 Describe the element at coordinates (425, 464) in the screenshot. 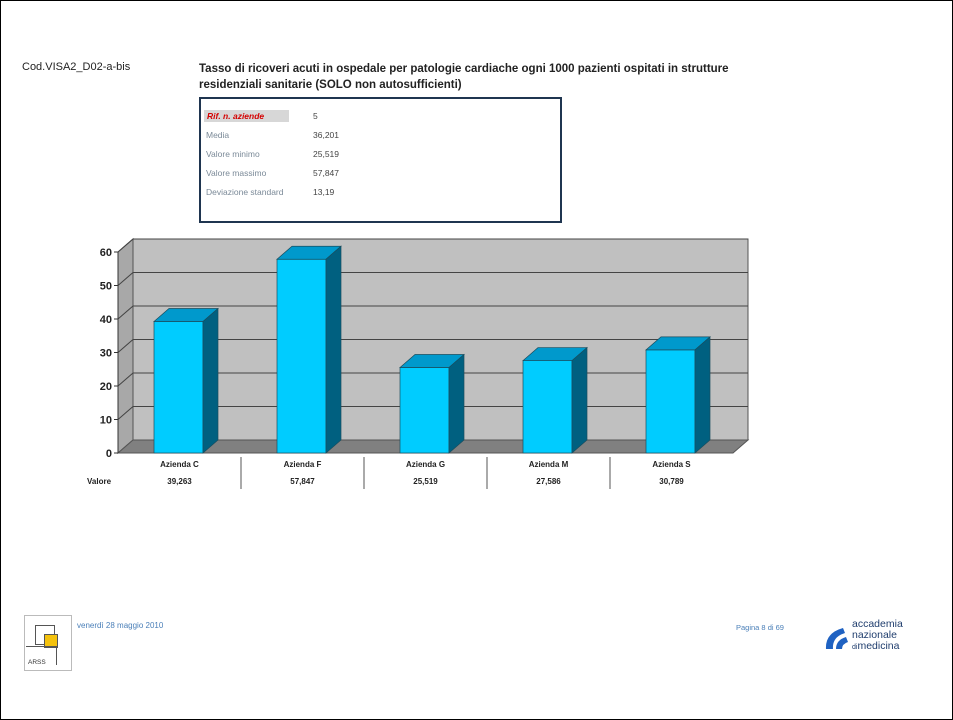

I see `x-category-label: Azienda G` at that location.